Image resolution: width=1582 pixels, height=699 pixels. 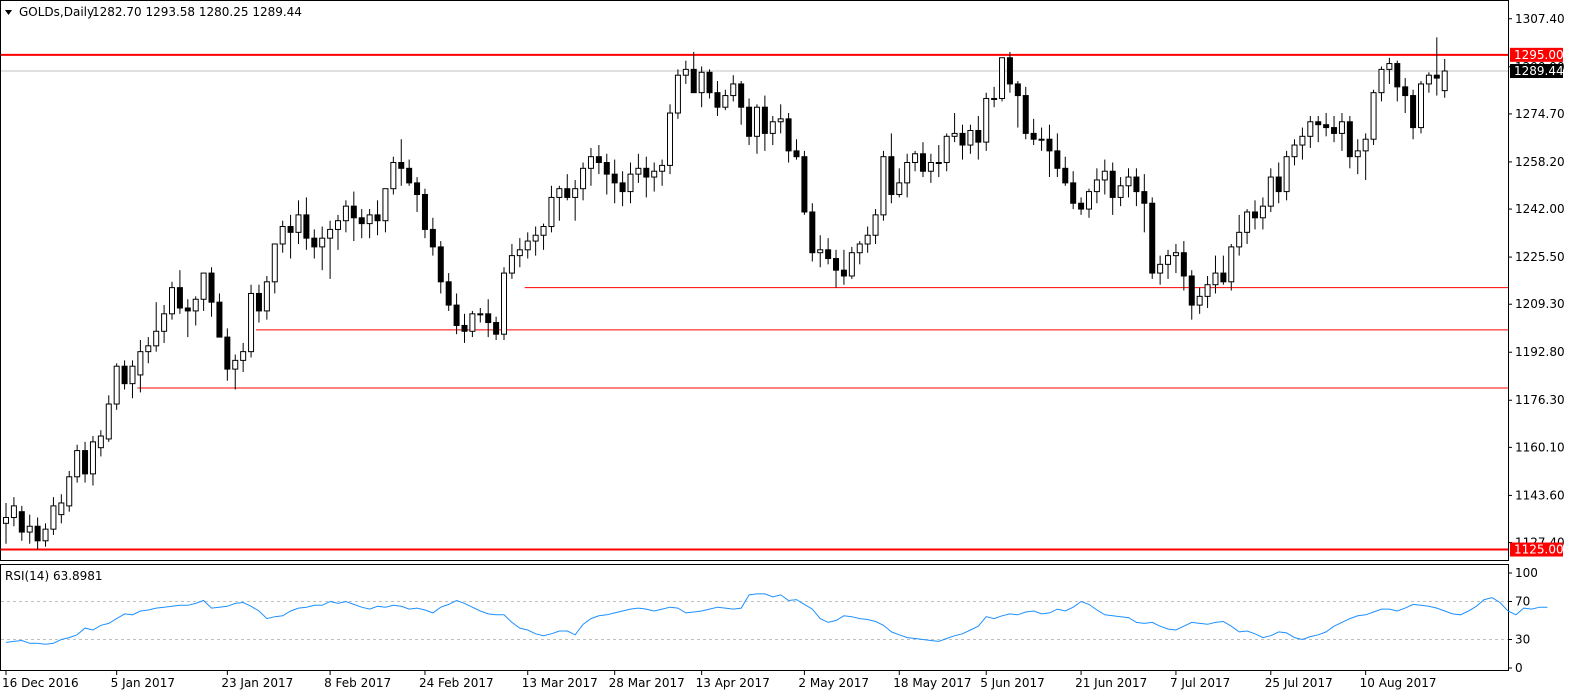 What do you see at coordinates (40, 683) in the screenshot?
I see `time-tick-label: 16 Dec 2016` at bounding box center [40, 683].